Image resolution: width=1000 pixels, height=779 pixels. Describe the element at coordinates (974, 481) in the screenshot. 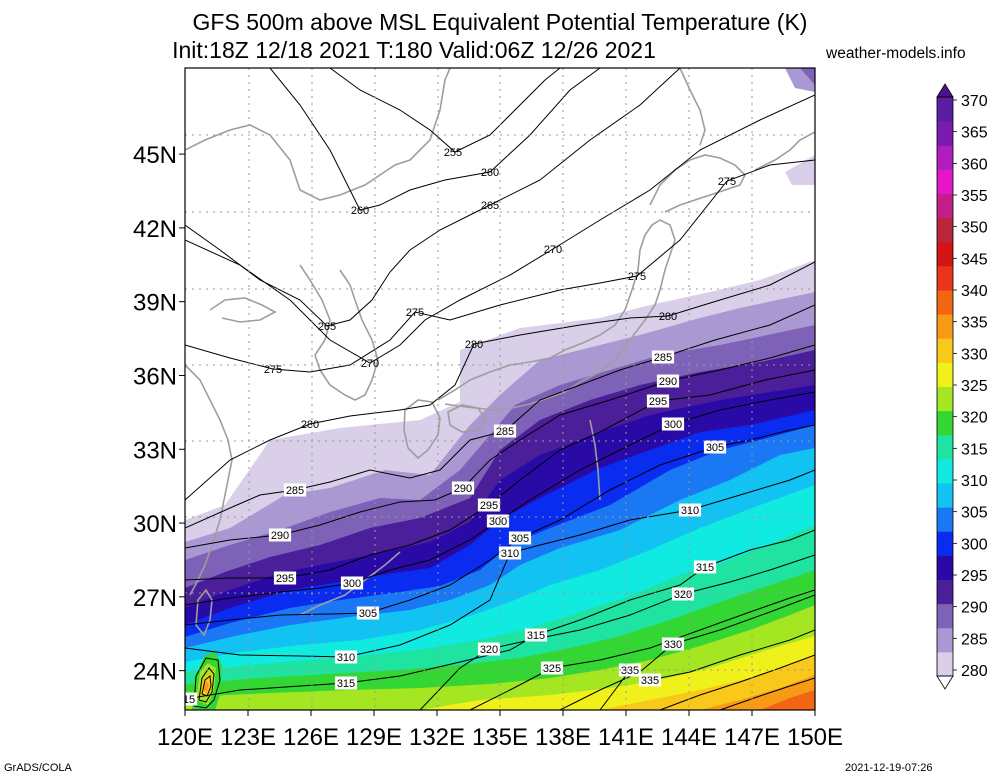

I see `colorbar-label: 310` at that location.